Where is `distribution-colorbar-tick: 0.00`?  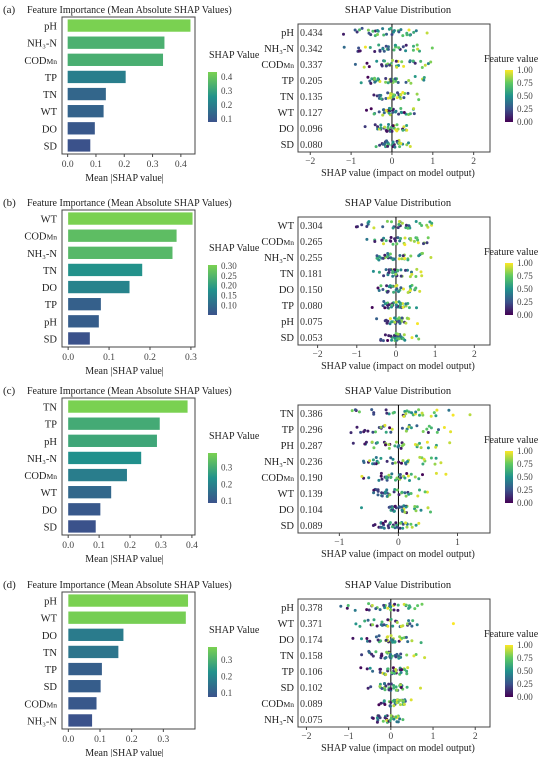 distribution-colorbar-tick: 0.00 is located at coordinates (525, 697).